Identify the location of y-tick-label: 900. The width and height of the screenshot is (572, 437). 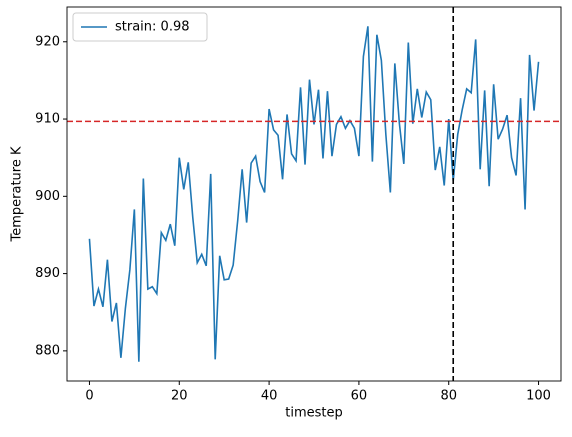
(47, 196).